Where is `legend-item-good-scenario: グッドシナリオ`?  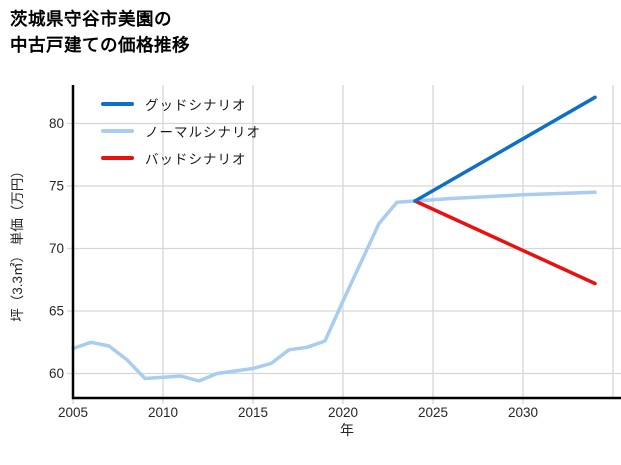 legend-item-good-scenario: グッドシナリオ is located at coordinates (181, 103).